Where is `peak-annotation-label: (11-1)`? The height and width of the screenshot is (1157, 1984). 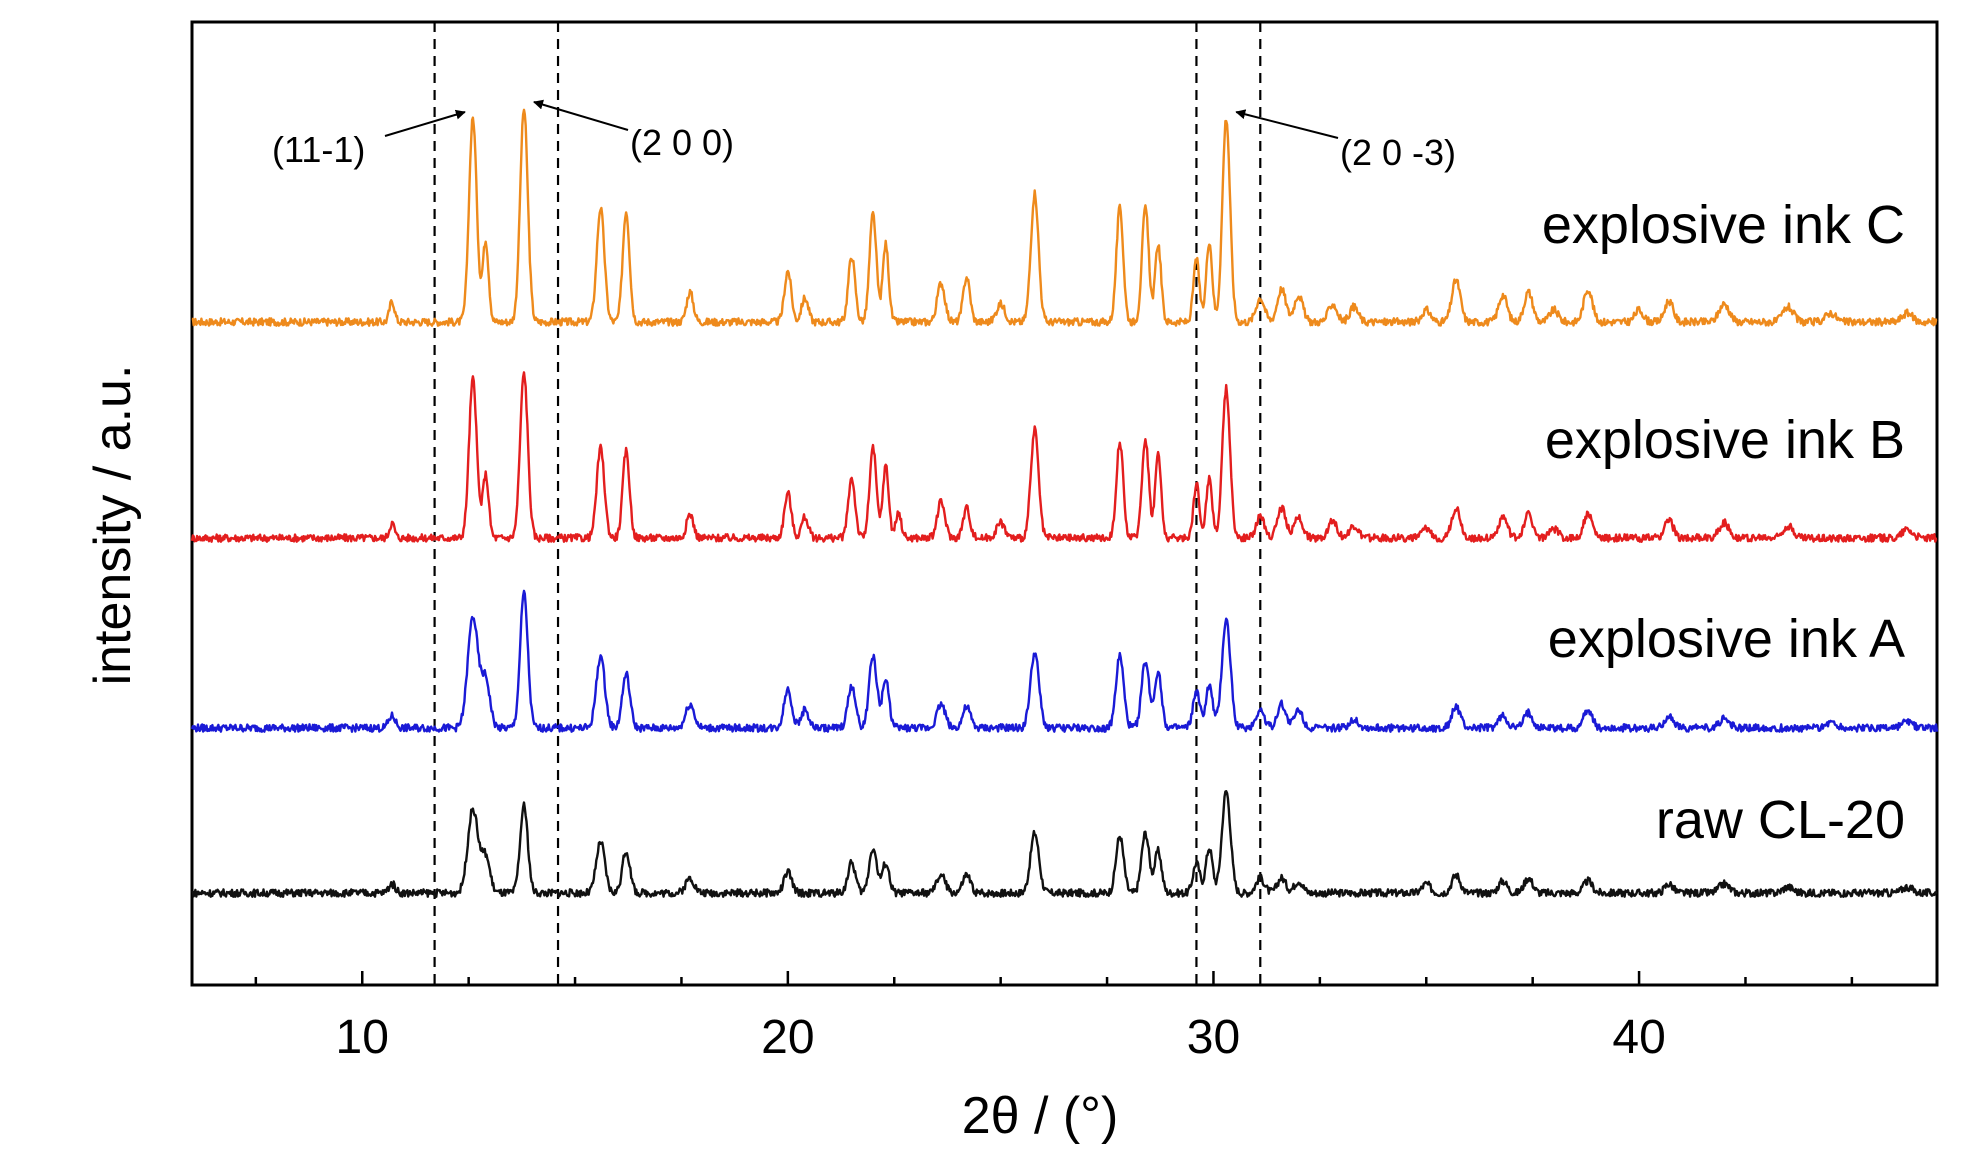 peak-annotation-label: (11-1) is located at coordinates (318, 149).